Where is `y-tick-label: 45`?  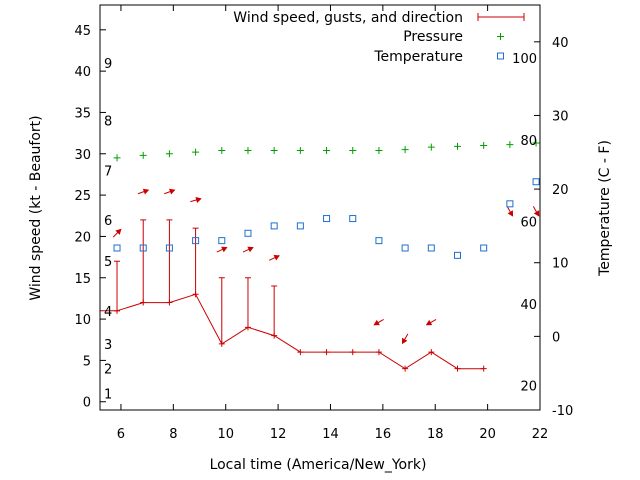
y-tick-label: 45 is located at coordinates (82, 31).